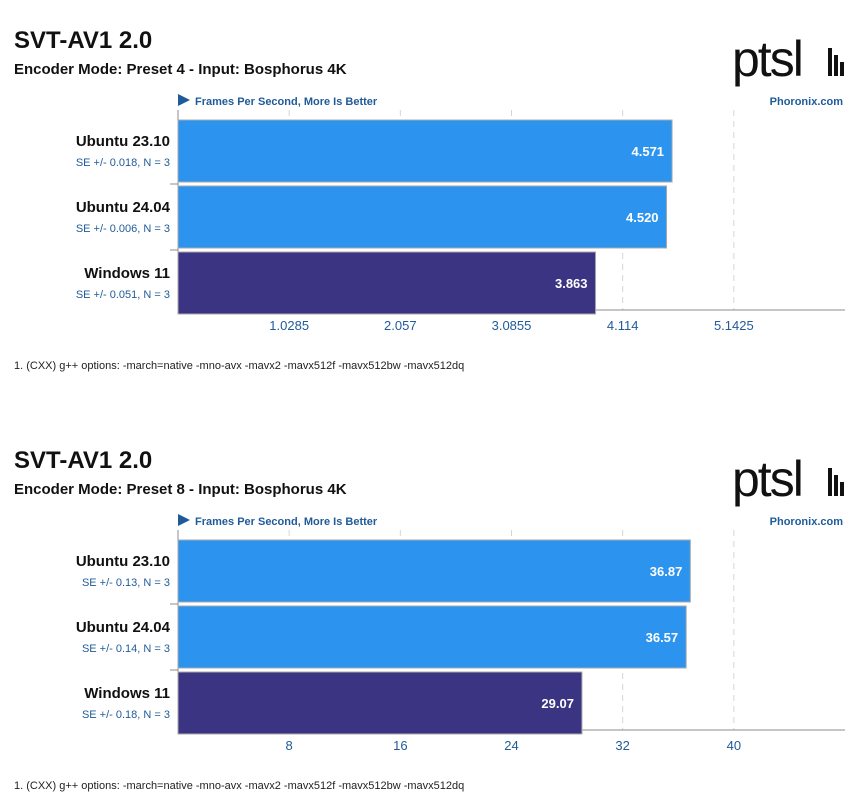 Image resolution: width=859 pixels, height=805 pixels. Describe the element at coordinates (400, 745) in the screenshot. I see `x-tick-label: 16` at that location.